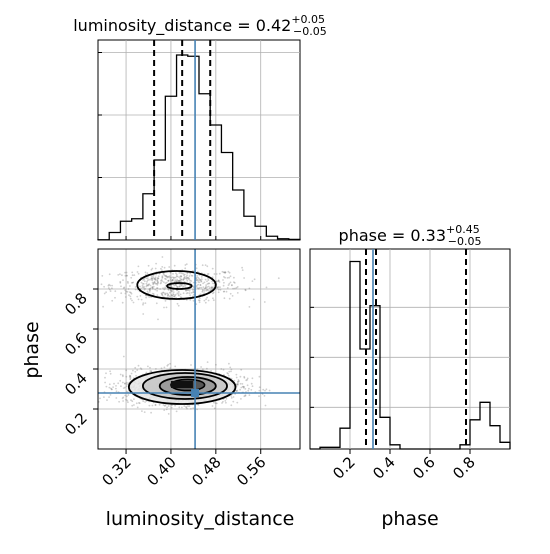 The image size is (550, 554). What do you see at coordinates (200, 519) in the screenshot?
I see `joint-xlabel: luminosity_distance` at bounding box center [200, 519].